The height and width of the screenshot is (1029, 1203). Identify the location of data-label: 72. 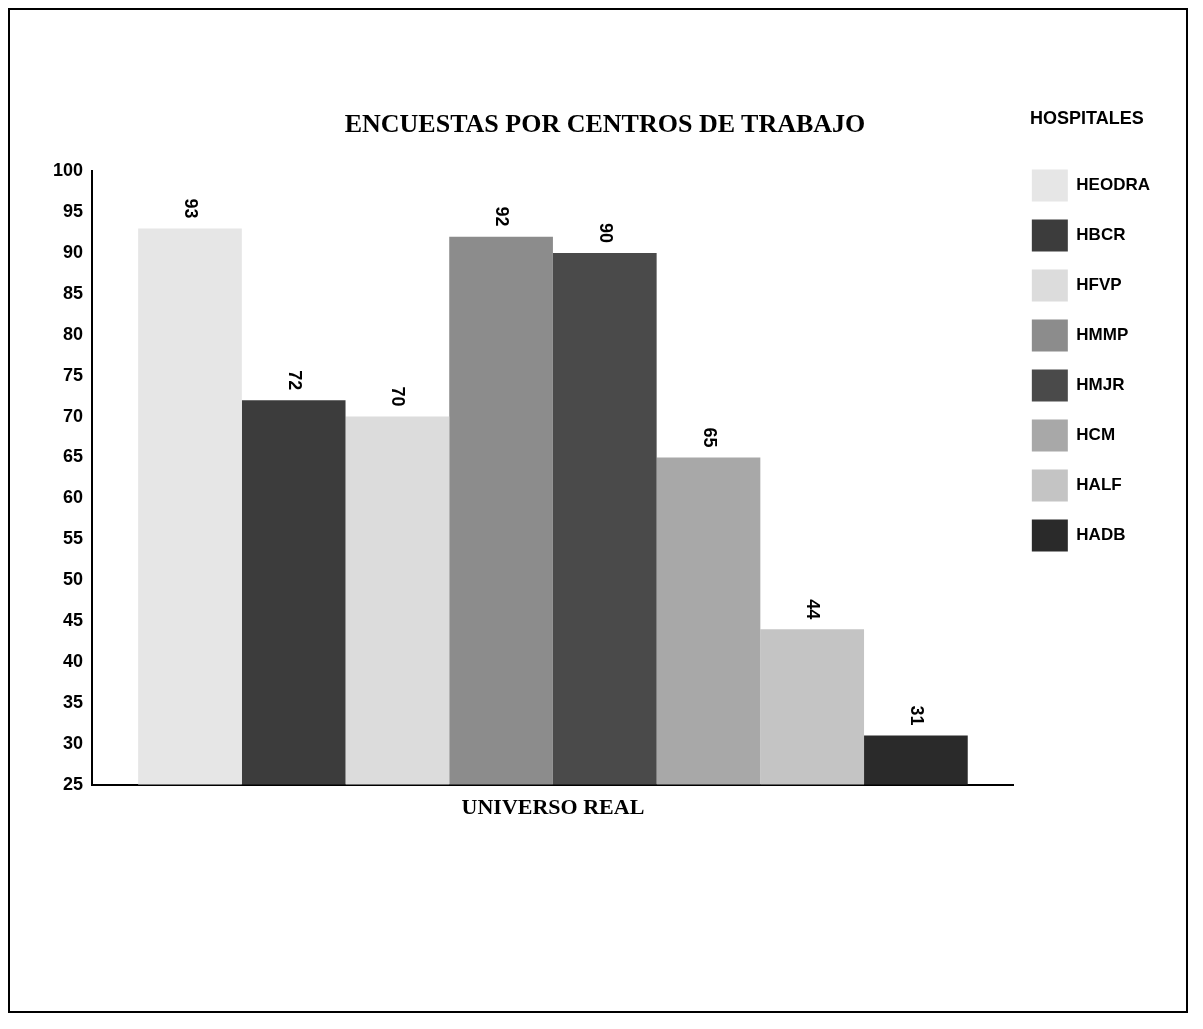
(294, 380).